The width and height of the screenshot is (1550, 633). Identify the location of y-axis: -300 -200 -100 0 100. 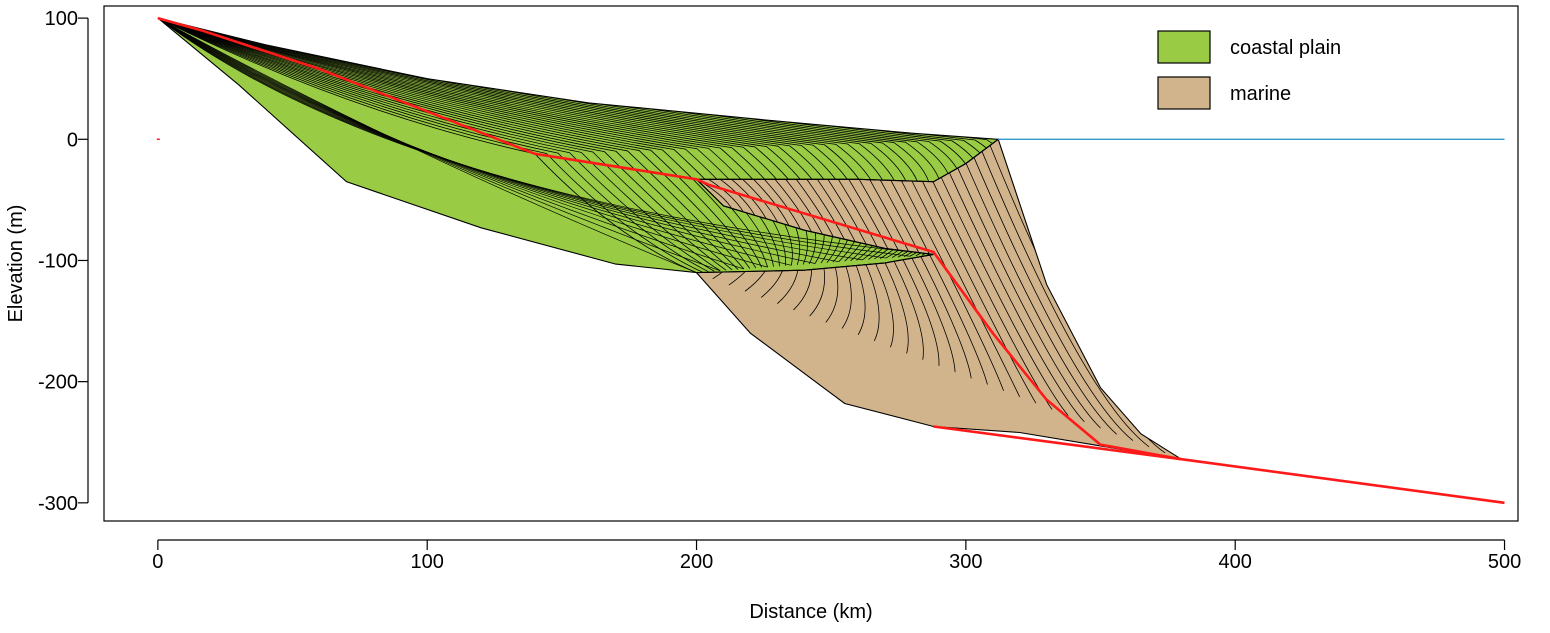
(63, 261).